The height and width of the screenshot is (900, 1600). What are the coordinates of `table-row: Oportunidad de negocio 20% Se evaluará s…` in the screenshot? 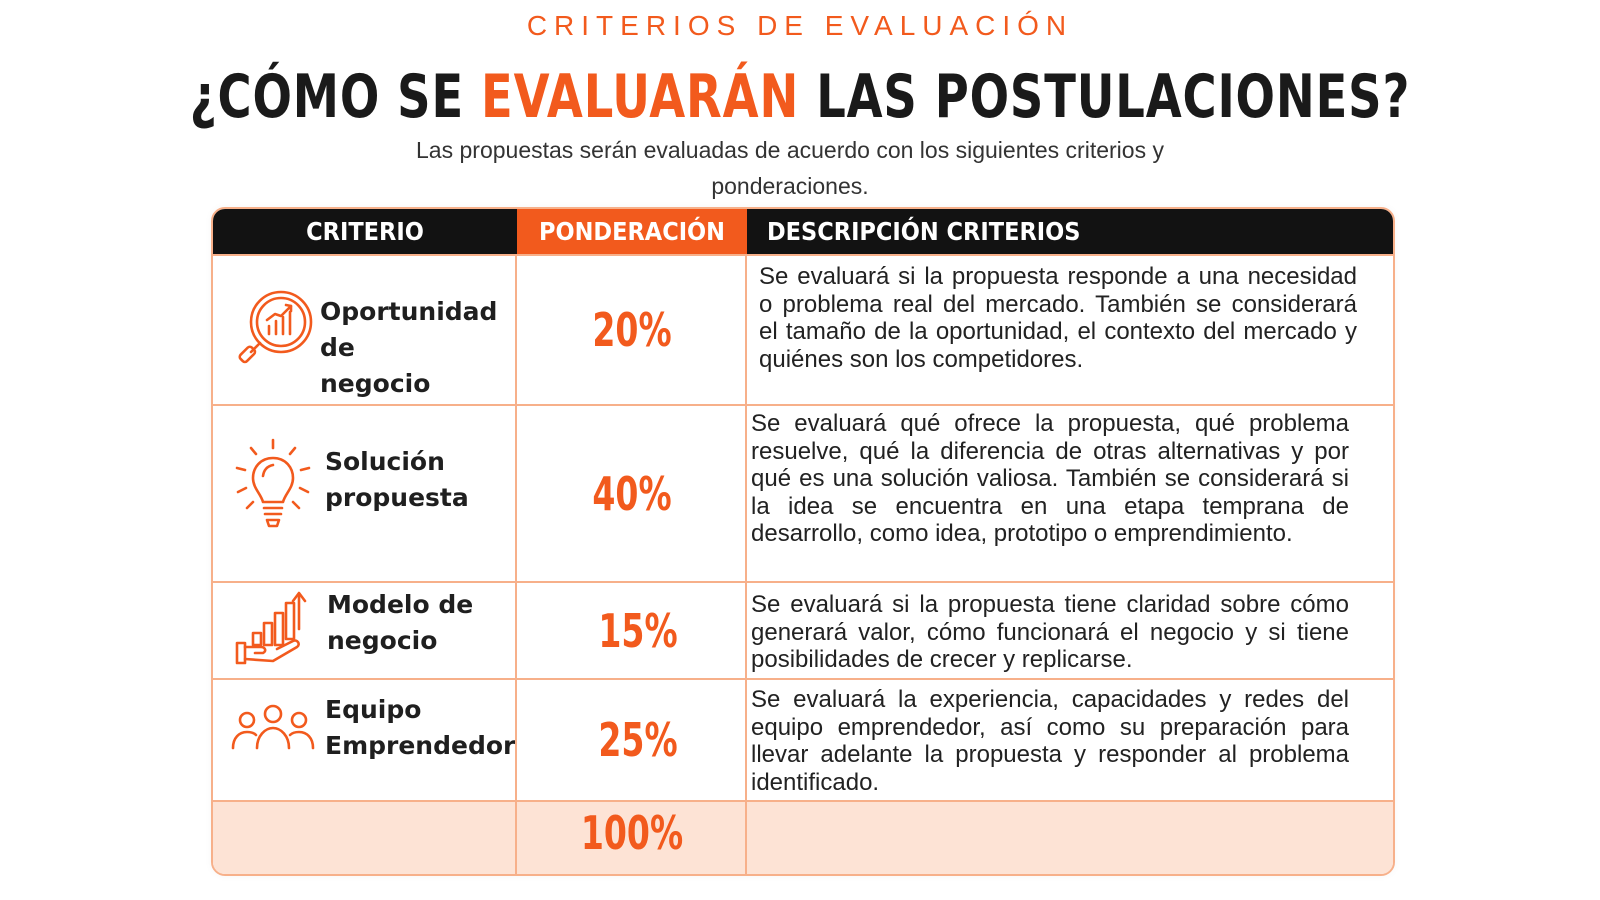 It's located at (803, 329).